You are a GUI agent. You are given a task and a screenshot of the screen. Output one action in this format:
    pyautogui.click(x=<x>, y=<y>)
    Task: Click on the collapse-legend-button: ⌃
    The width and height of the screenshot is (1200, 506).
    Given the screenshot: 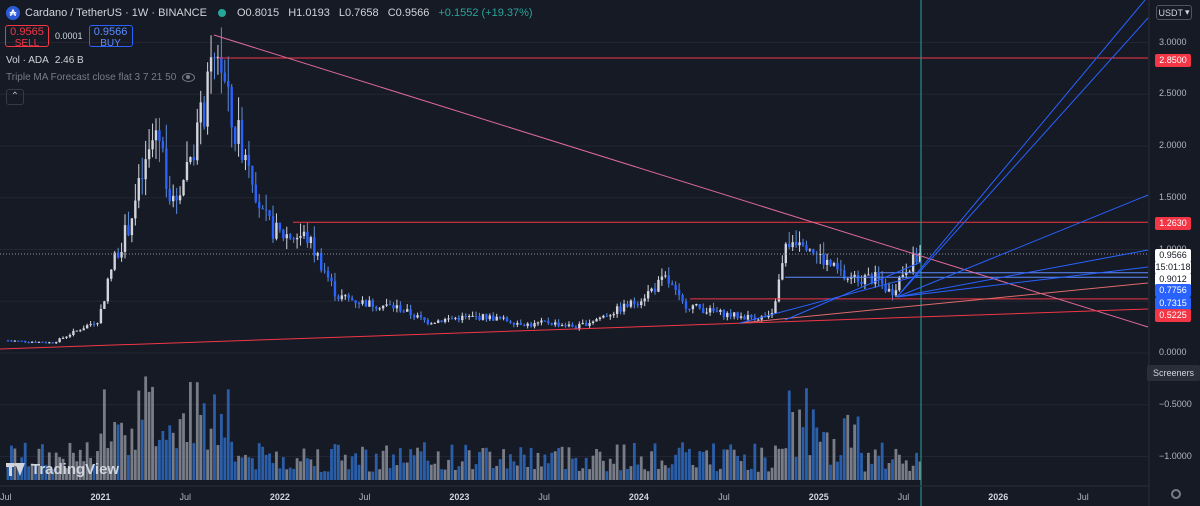 What is the action you would take?
    pyautogui.click(x=15, y=97)
    